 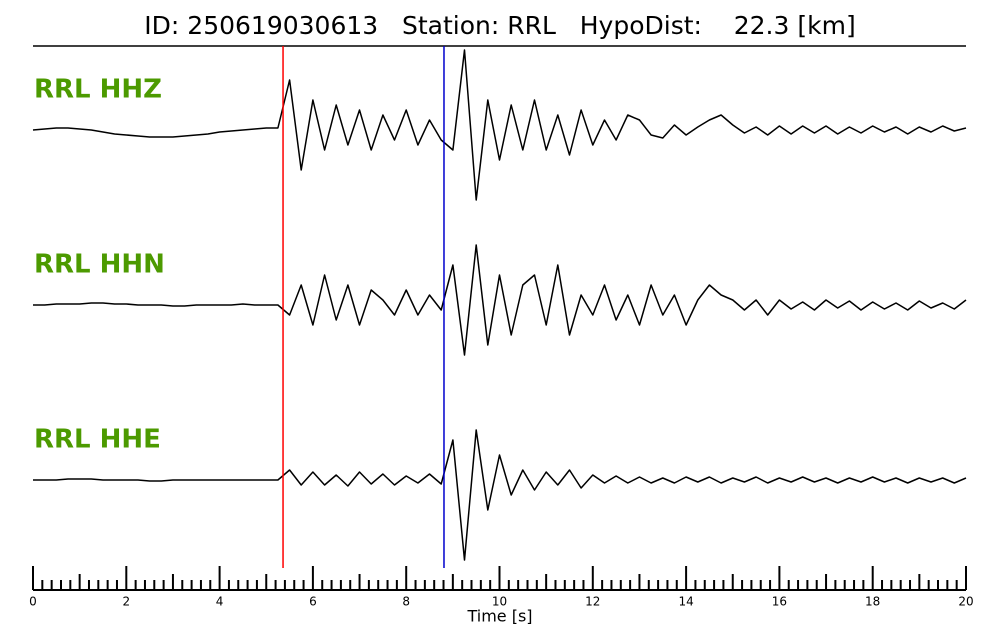 What do you see at coordinates (872, 602) in the screenshot?
I see `x-tick-label: 18` at bounding box center [872, 602].